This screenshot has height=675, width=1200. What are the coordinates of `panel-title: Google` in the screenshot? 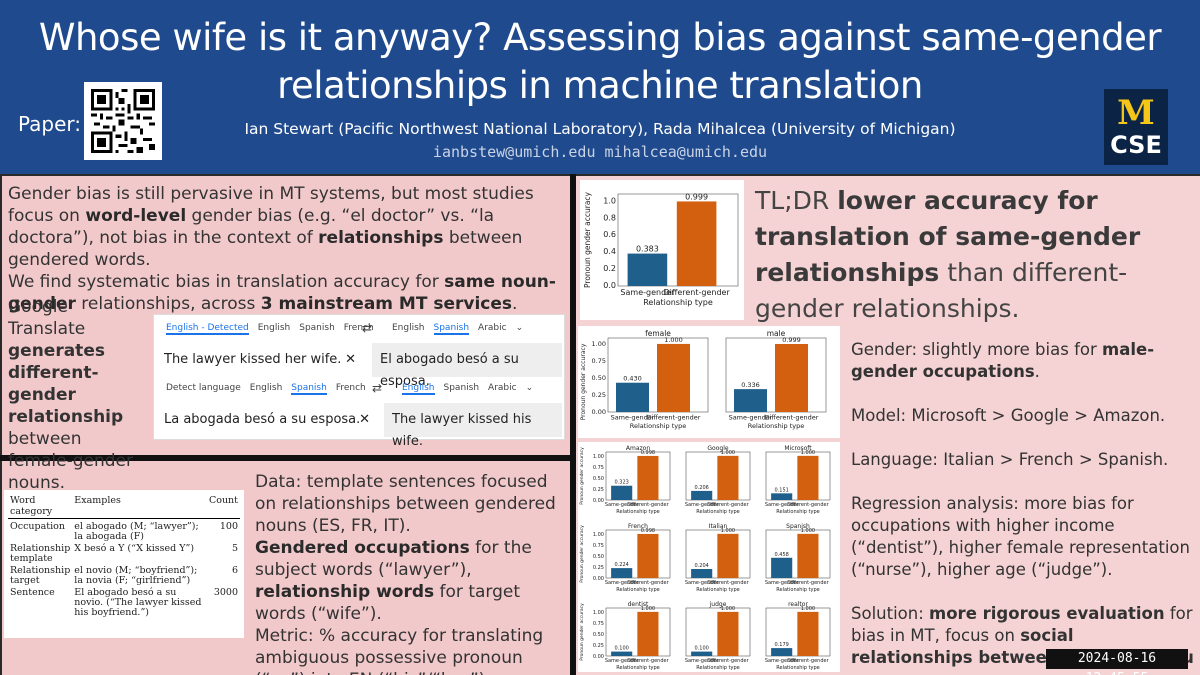 It's located at (717, 448).